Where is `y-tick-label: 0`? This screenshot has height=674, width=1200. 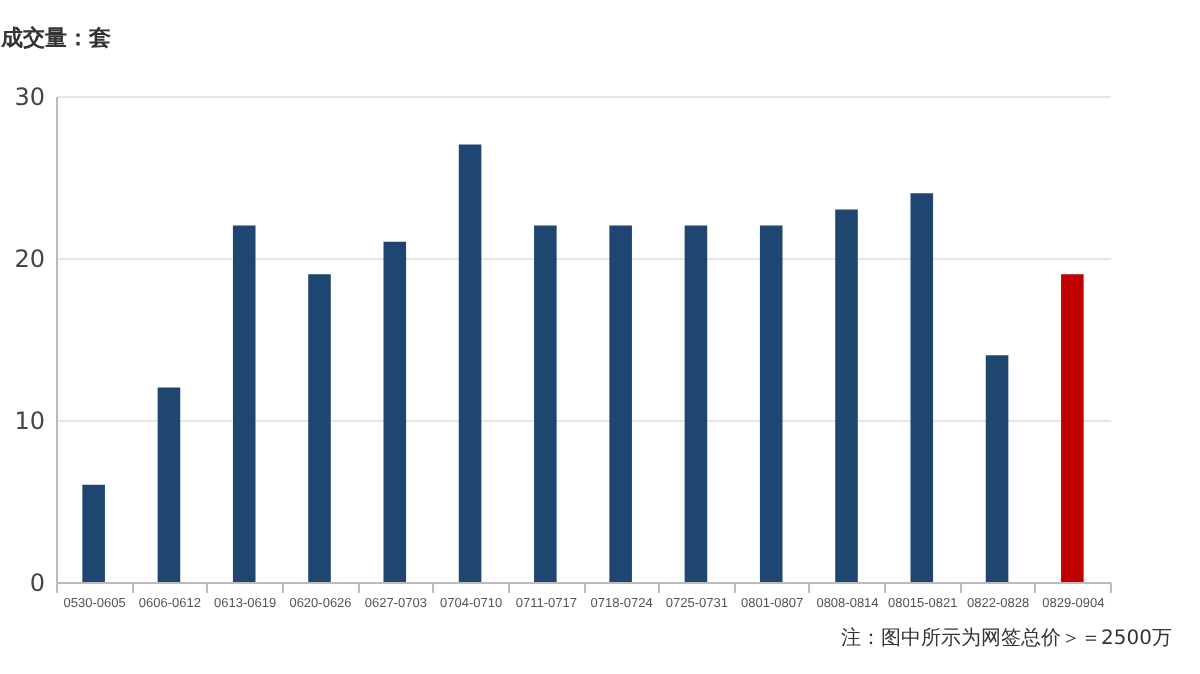 y-tick-label: 0 is located at coordinates (37, 583).